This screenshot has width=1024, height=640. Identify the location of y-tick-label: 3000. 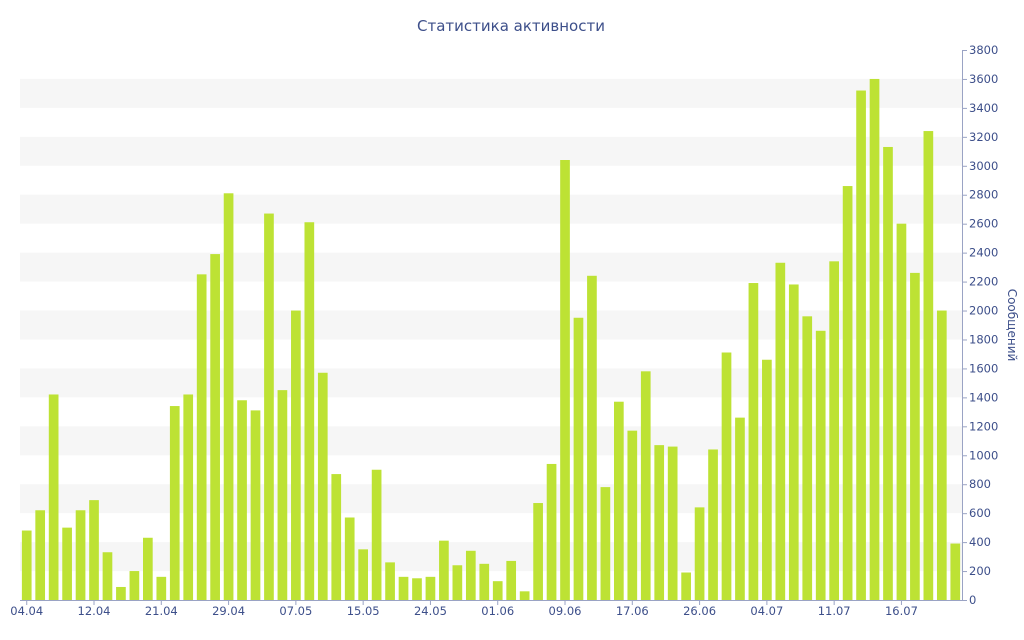
(983, 166).